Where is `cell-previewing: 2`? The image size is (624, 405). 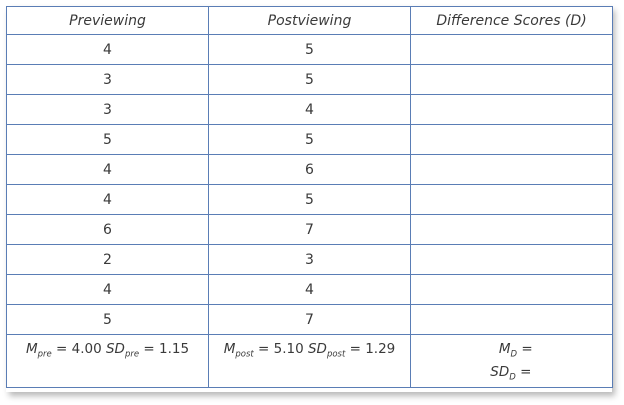 cell-previewing: 2 is located at coordinates (107, 259).